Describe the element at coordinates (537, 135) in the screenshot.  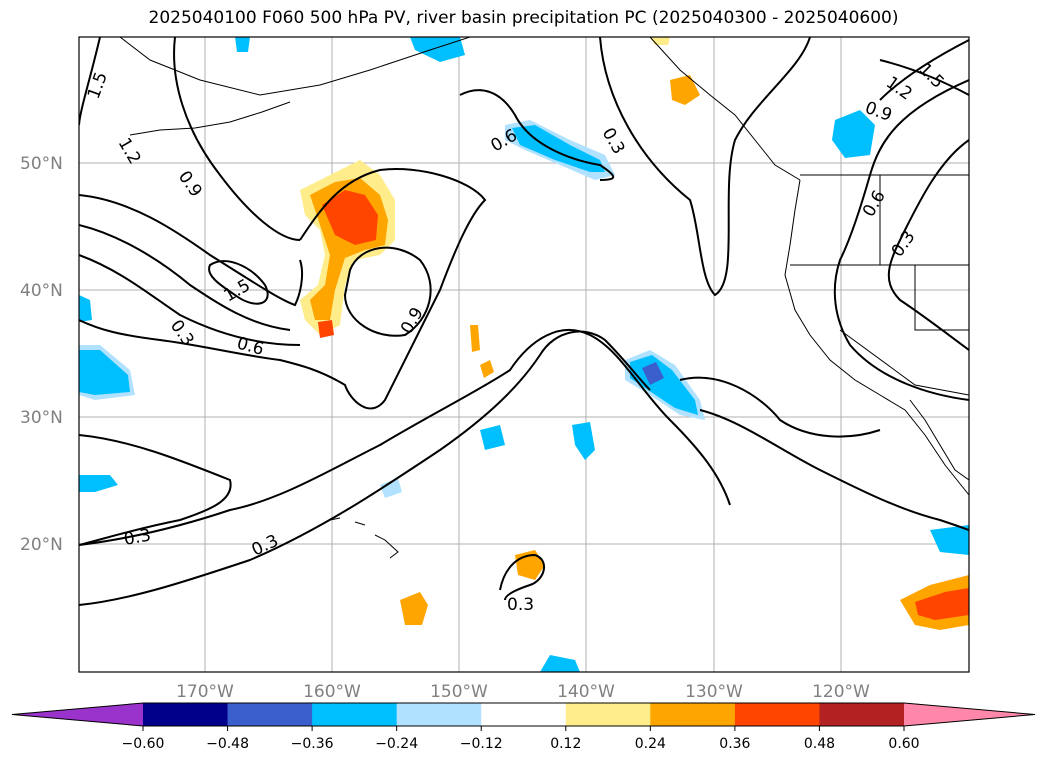
I see `contour-0.6-pacific` at that location.